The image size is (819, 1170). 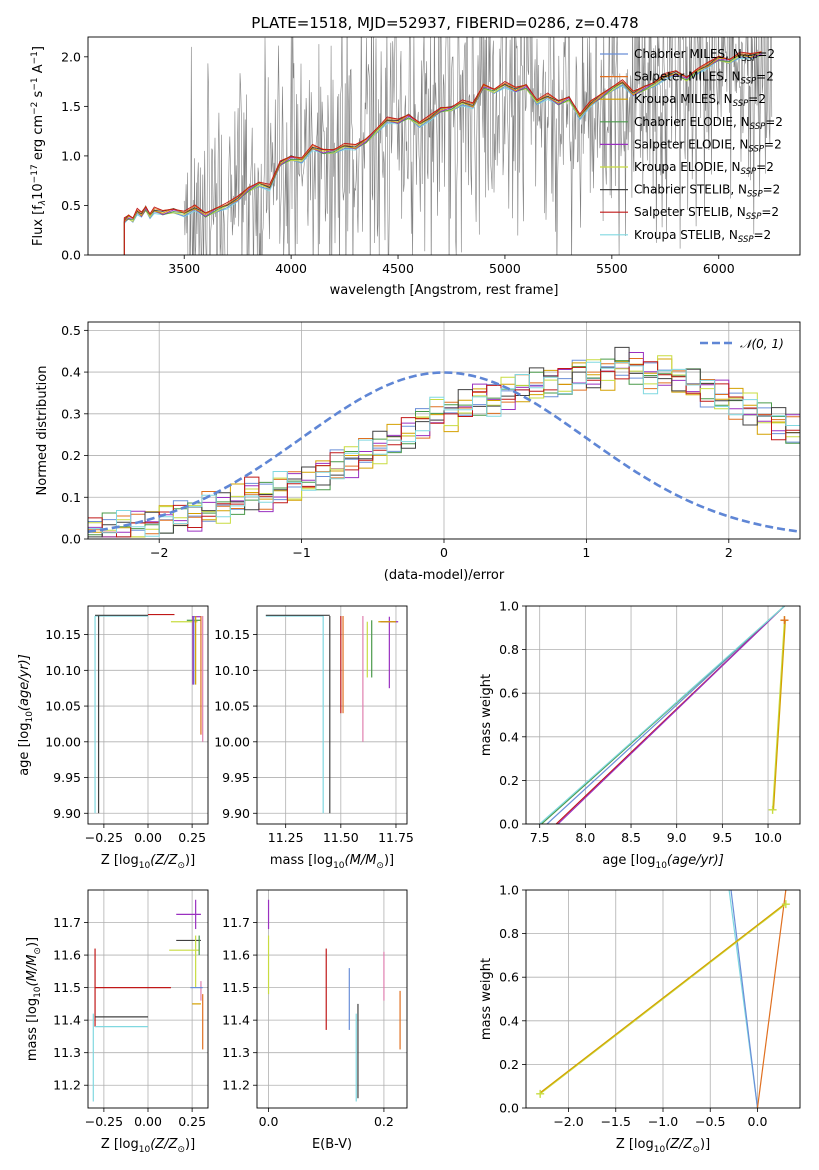 I want to click on x-tick-label: 9.0, so click(x=677, y=837).